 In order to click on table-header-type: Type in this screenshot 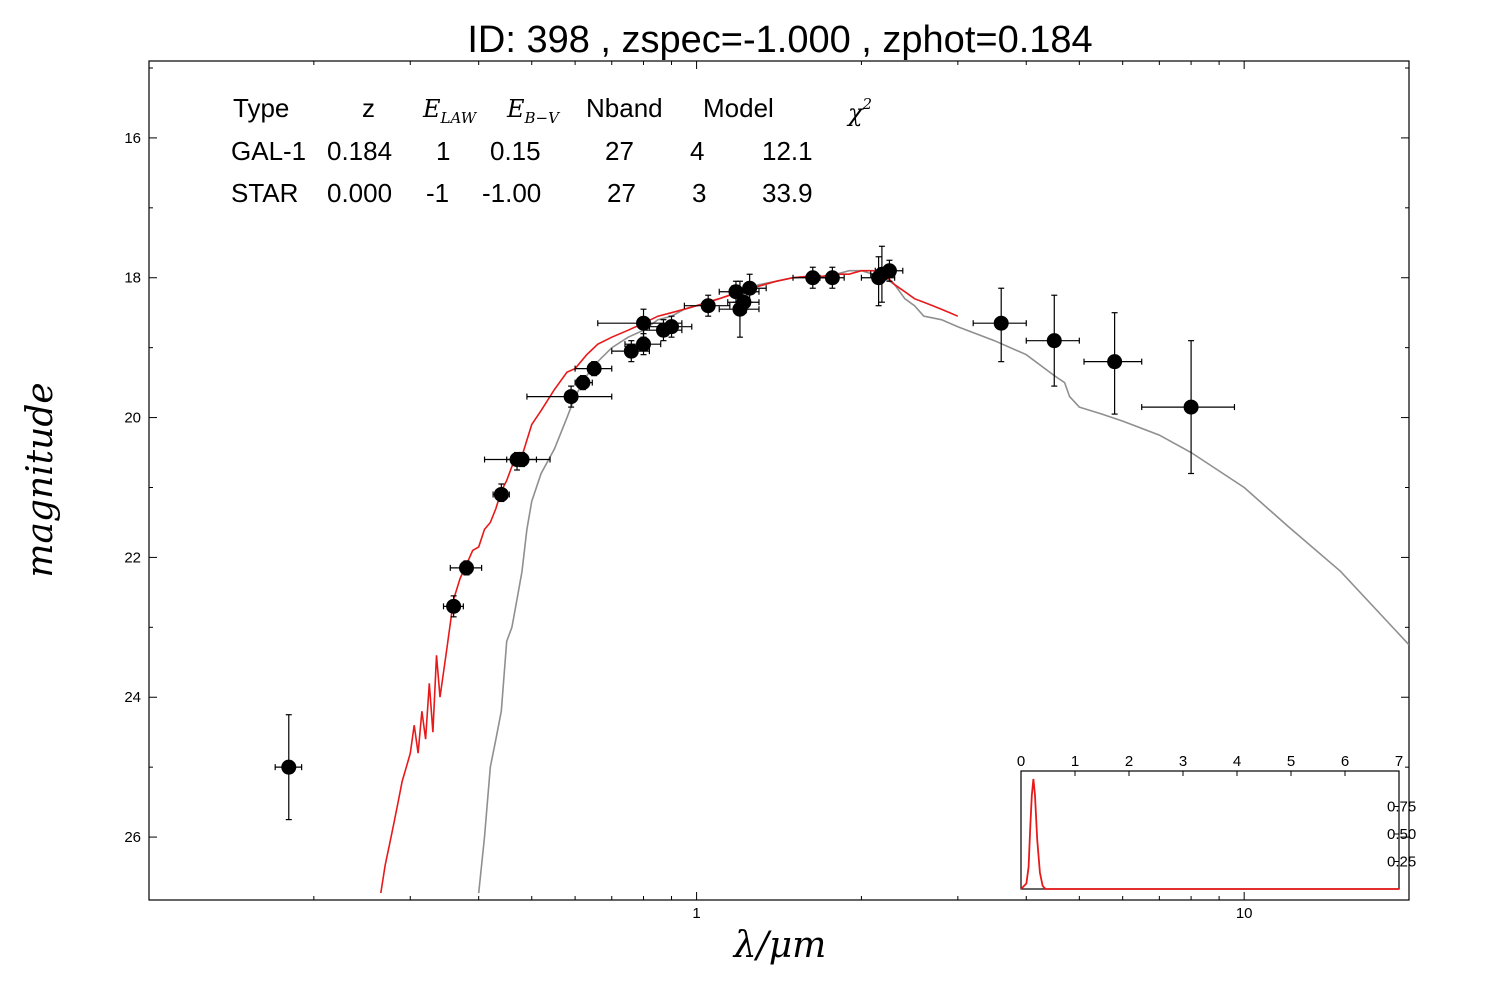, I will do `click(261, 108)`.